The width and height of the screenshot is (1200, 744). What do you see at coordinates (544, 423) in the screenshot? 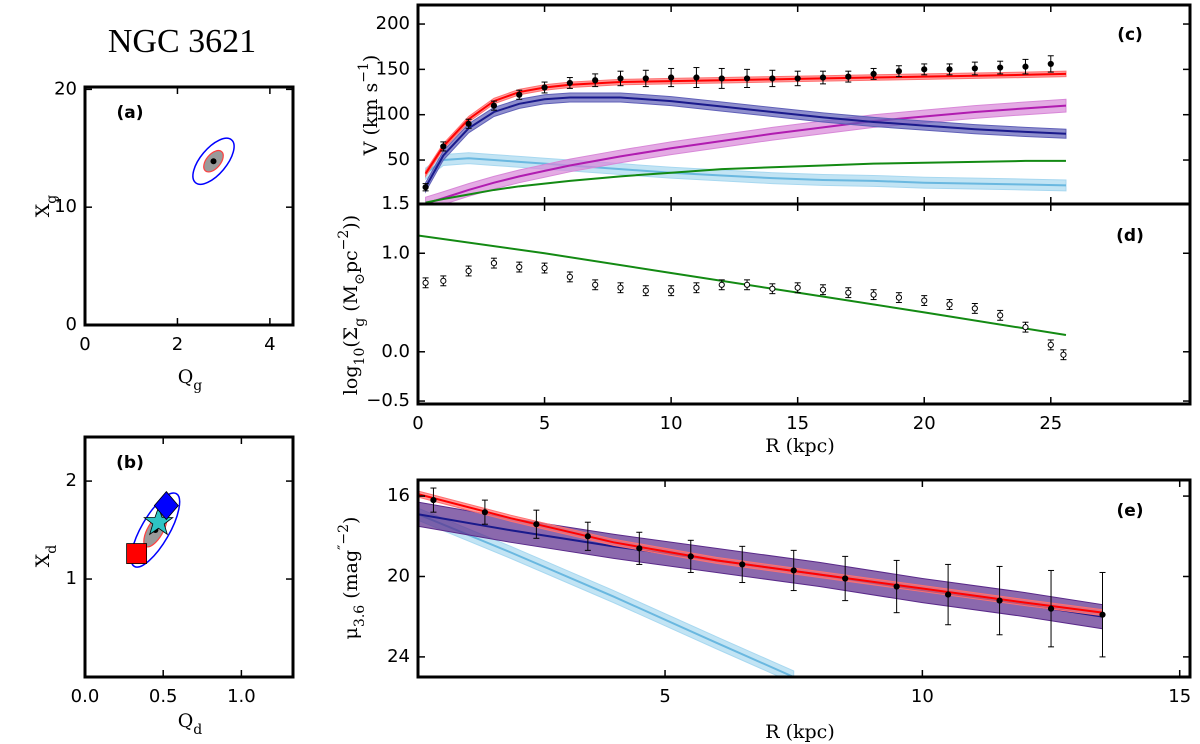
I see `x-tick-label: 5` at bounding box center [544, 423].